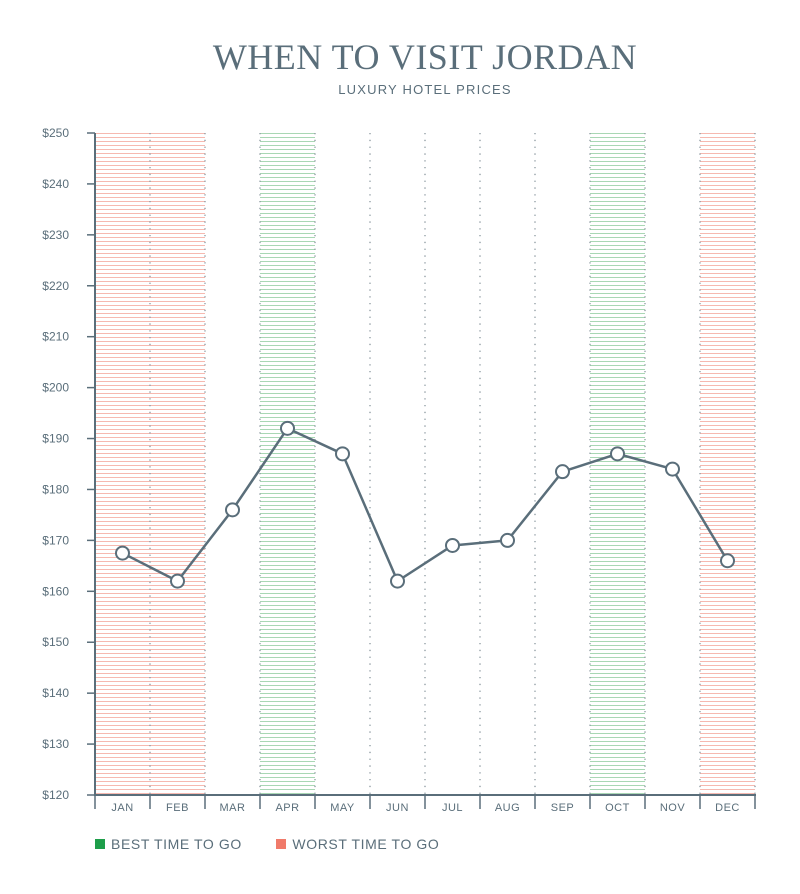 This screenshot has height=894, width=800. Describe the element at coordinates (673, 808) in the screenshot. I see `x-tick-label: NOV` at that location.